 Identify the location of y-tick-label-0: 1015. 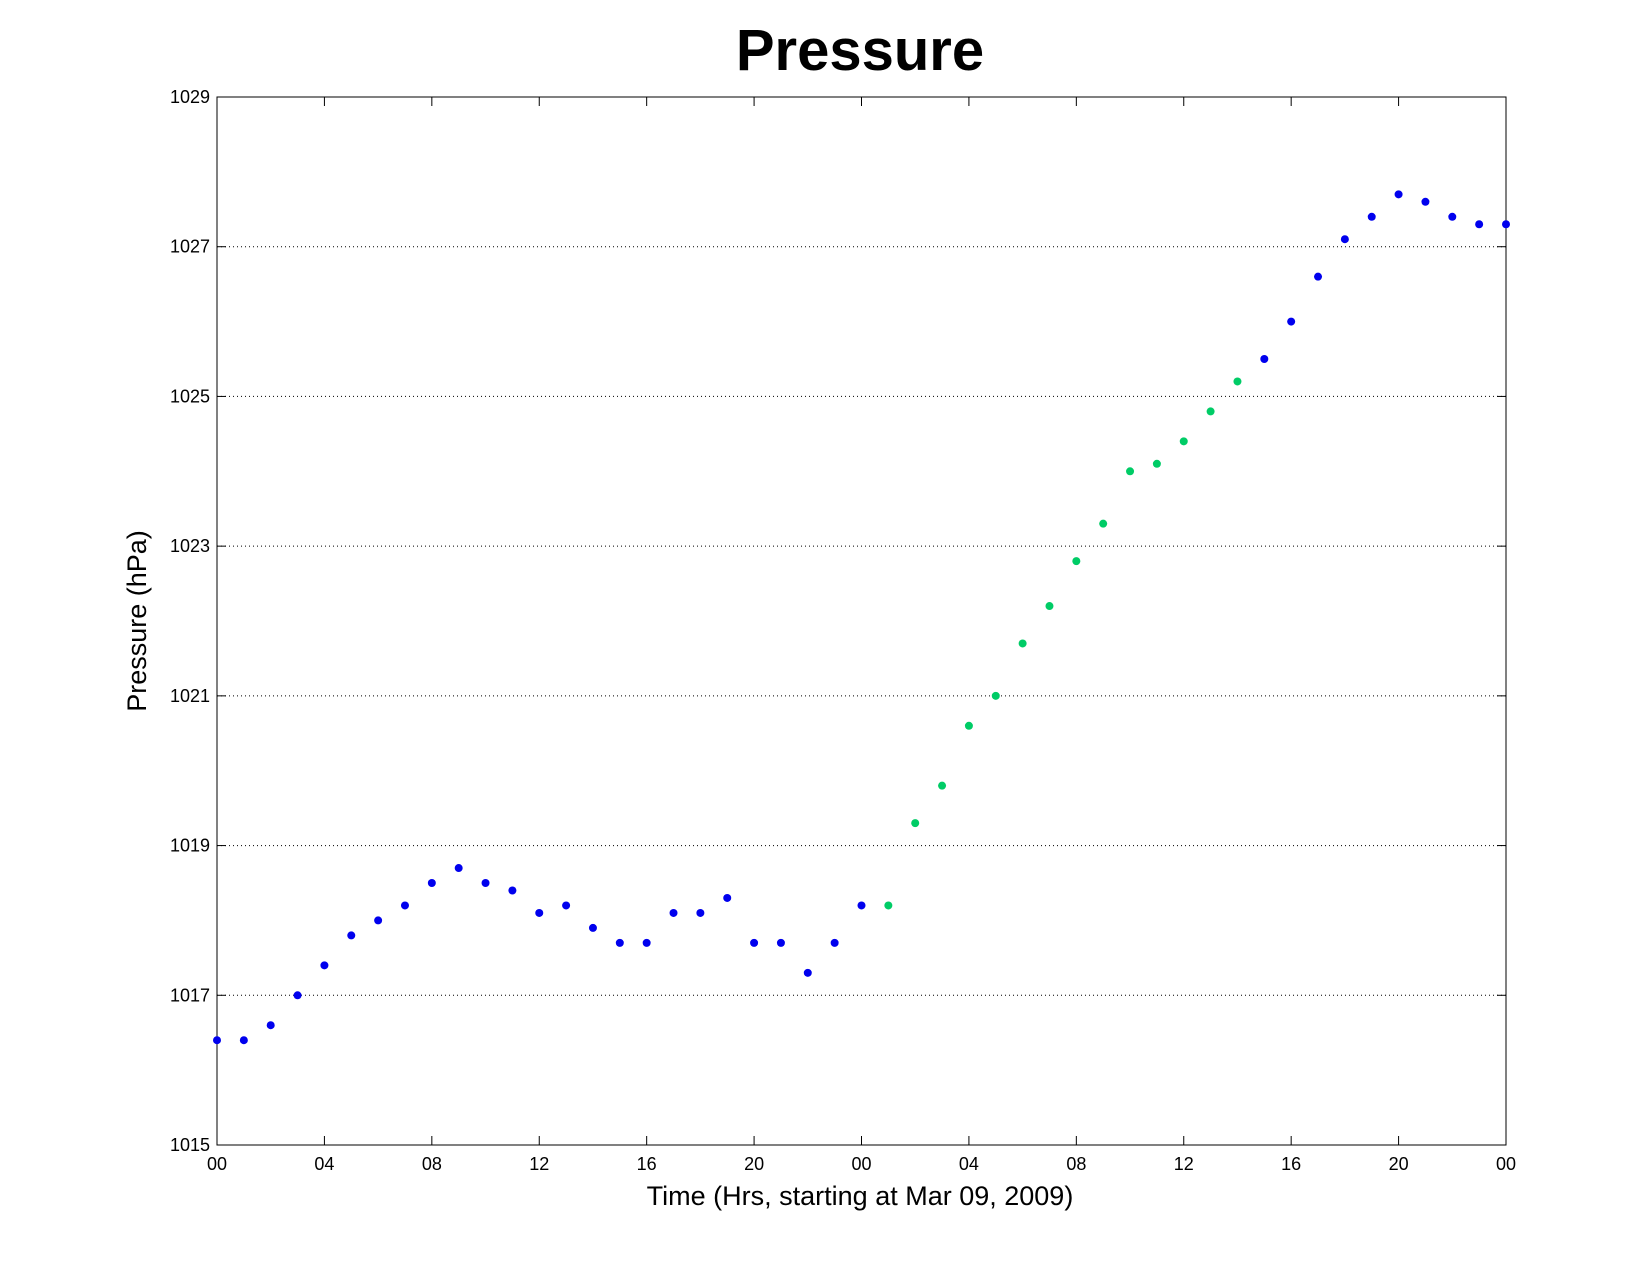
(190, 1145).